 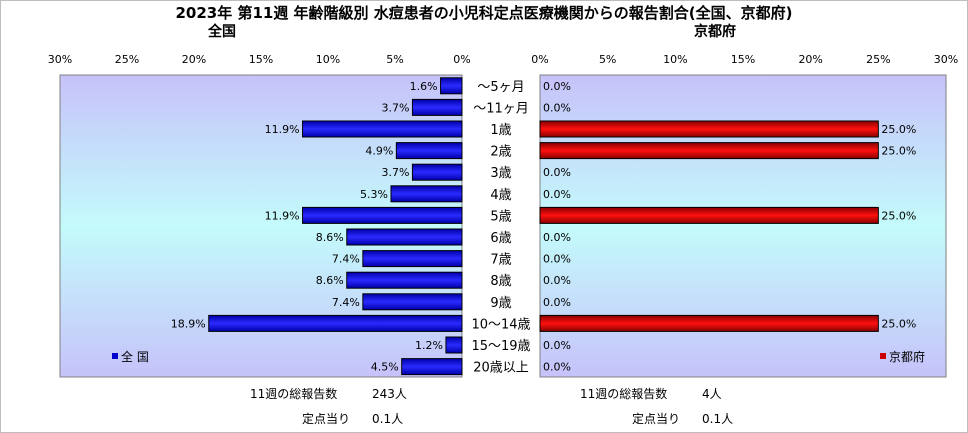 I want to click on right-footer-per-value: 0.1人, so click(x=717, y=419).